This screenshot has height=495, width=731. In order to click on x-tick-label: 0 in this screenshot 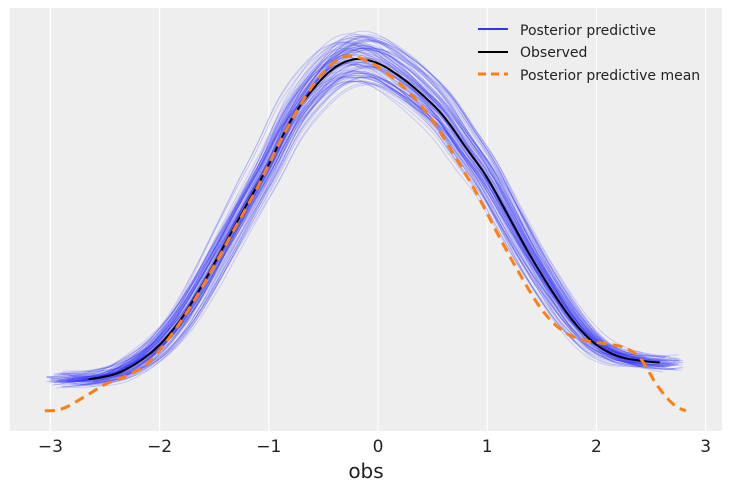, I will do `click(378, 447)`.